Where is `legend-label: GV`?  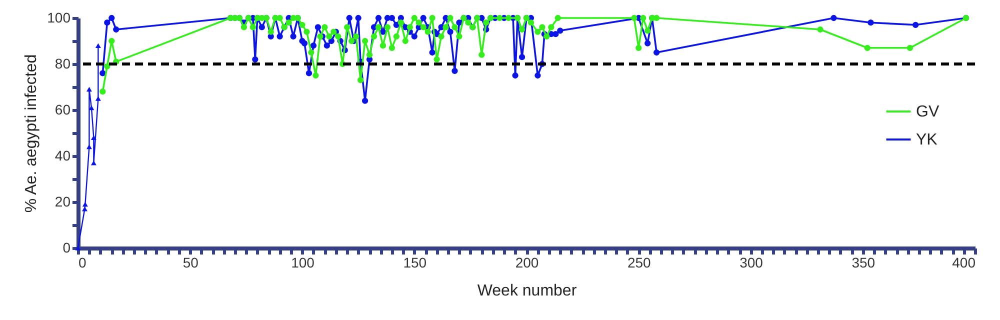 legend-label: GV is located at coordinates (928, 112).